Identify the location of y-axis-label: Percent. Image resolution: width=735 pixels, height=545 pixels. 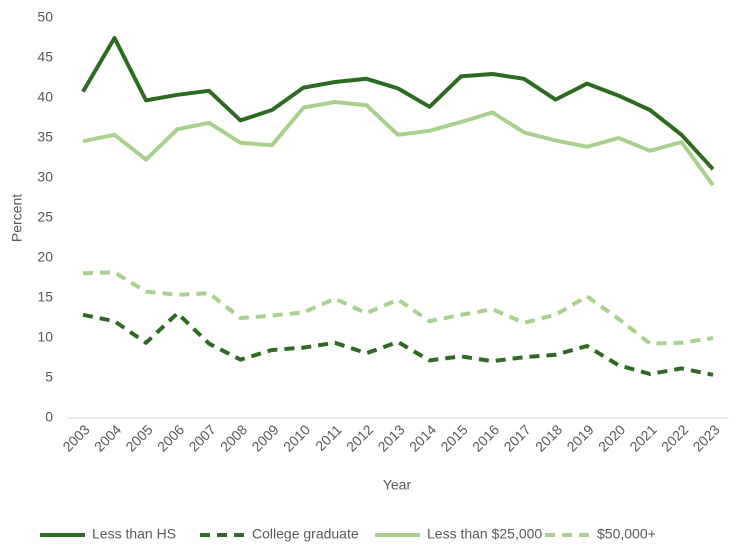
(17, 218).